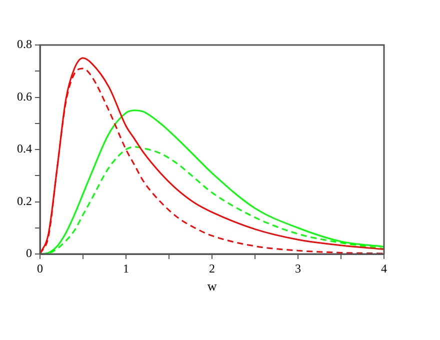 The height and width of the screenshot is (340, 440). What do you see at coordinates (212, 268) in the screenshot?
I see `x-tick-label: 2` at bounding box center [212, 268].